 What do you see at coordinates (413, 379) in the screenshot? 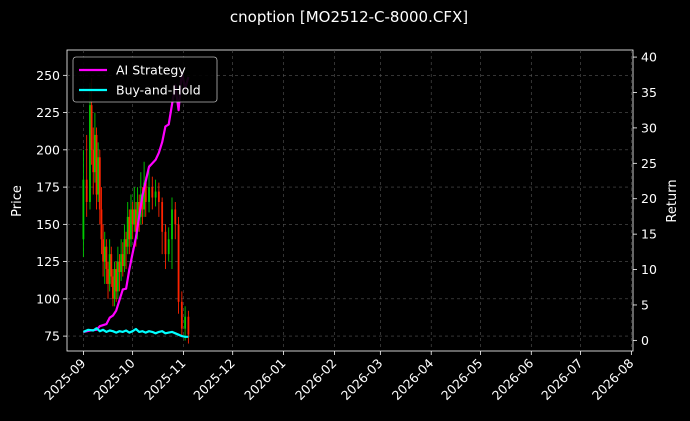
I see `x-tick-label: 2026-04` at bounding box center [413, 379].